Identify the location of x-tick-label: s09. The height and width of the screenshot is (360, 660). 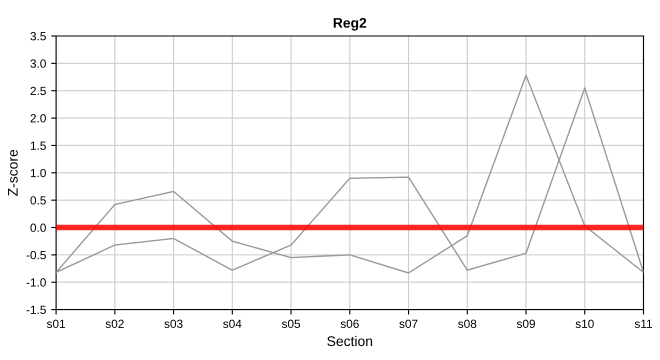
(525, 324).